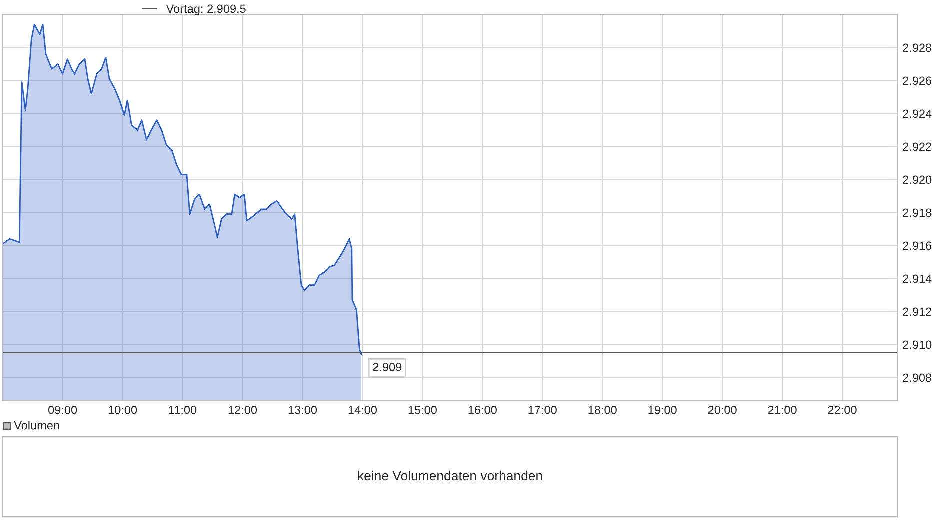  What do you see at coordinates (917, 378) in the screenshot?
I see `y-tick-label: 2.908` at bounding box center [917, 378].